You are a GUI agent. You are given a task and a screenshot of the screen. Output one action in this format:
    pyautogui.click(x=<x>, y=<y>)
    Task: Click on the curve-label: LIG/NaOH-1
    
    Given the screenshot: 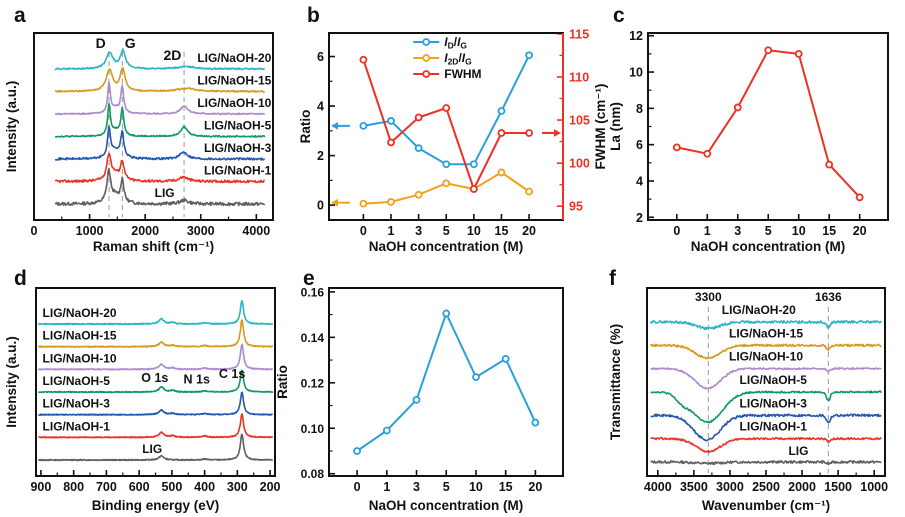 What is the action you would take?
    pyautogui.click(x=238, y=171)
    